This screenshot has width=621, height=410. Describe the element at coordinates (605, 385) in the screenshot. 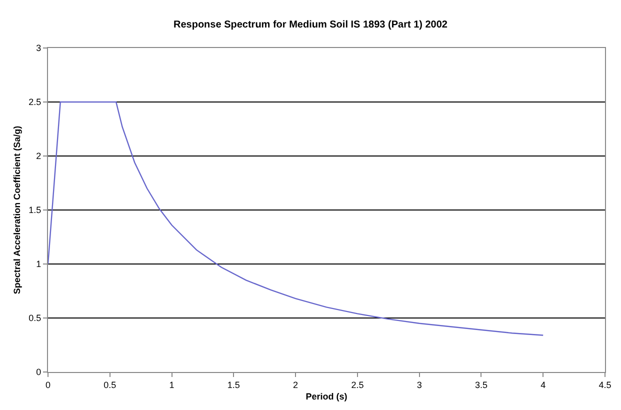

I see `x-tick-label: 4.5` at that location.